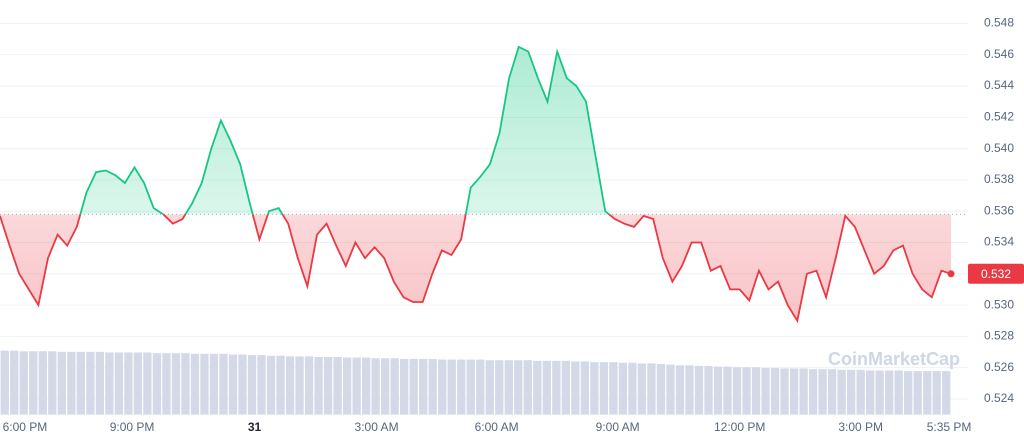  Describe the element at coordinates (999, 117) in the screenshot. I see `y-tick-label: 0.542` at that location.